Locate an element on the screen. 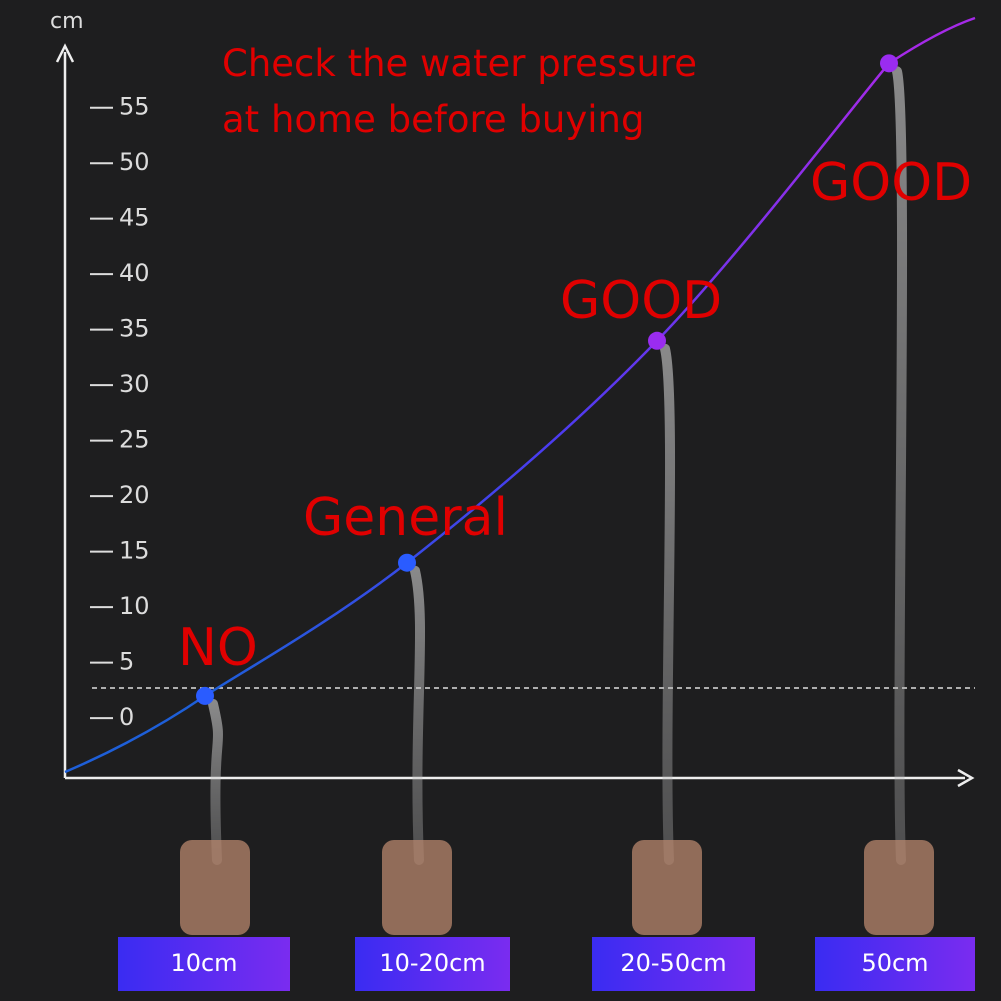 Image resolution: width=1001 pixels, height=1001 pixels. y-axis-label: cm is located at coordinates (67, 21).